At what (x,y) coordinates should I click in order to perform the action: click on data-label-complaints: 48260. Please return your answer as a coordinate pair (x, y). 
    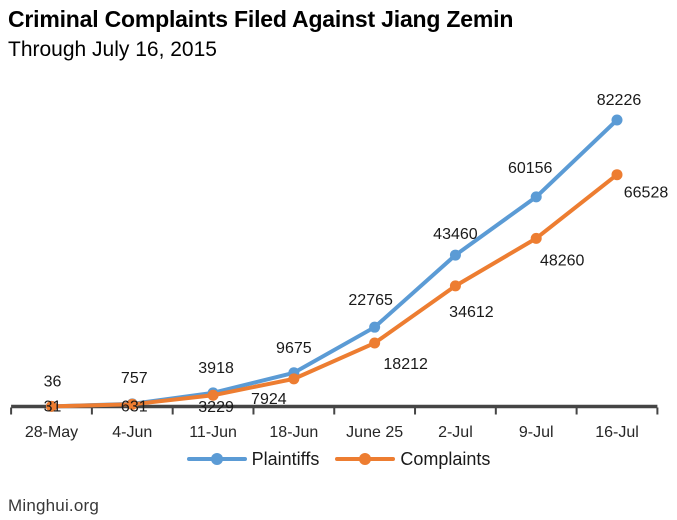
    Looking at the image, I should click on (562, 260).